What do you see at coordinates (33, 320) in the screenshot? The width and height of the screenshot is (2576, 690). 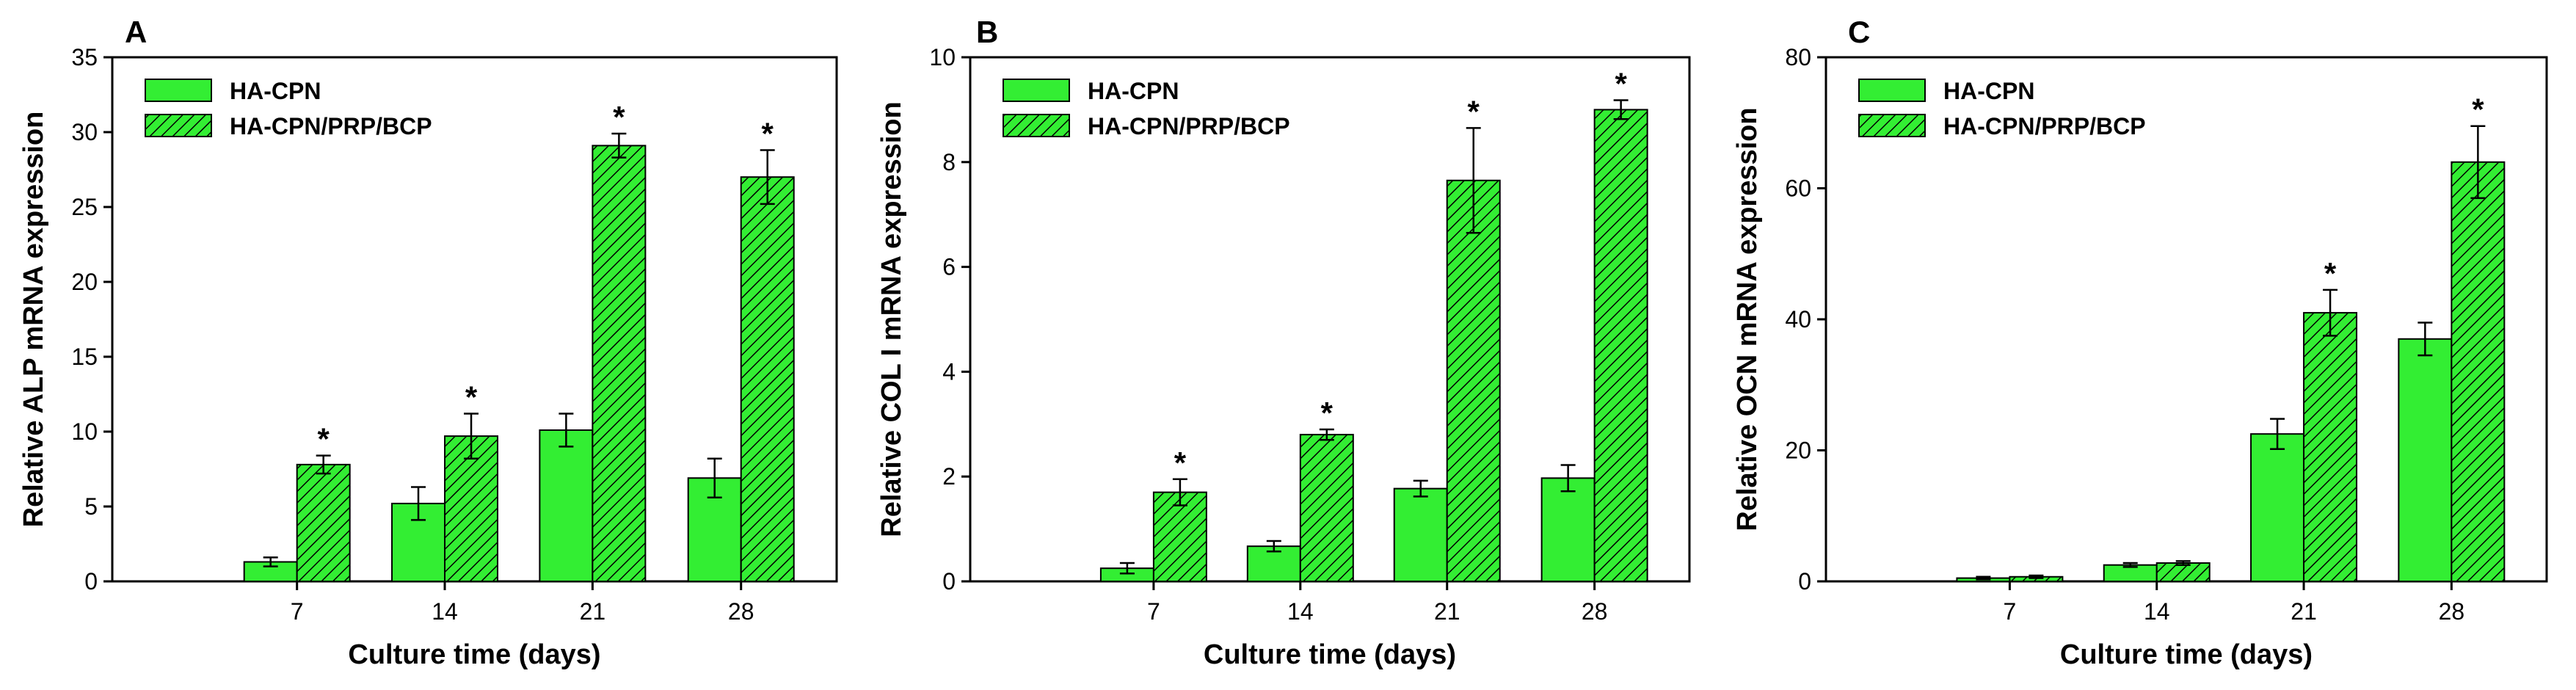 I see `y-axis-title: Relative ALP mRNA expression` at bounding box center [33, 320].